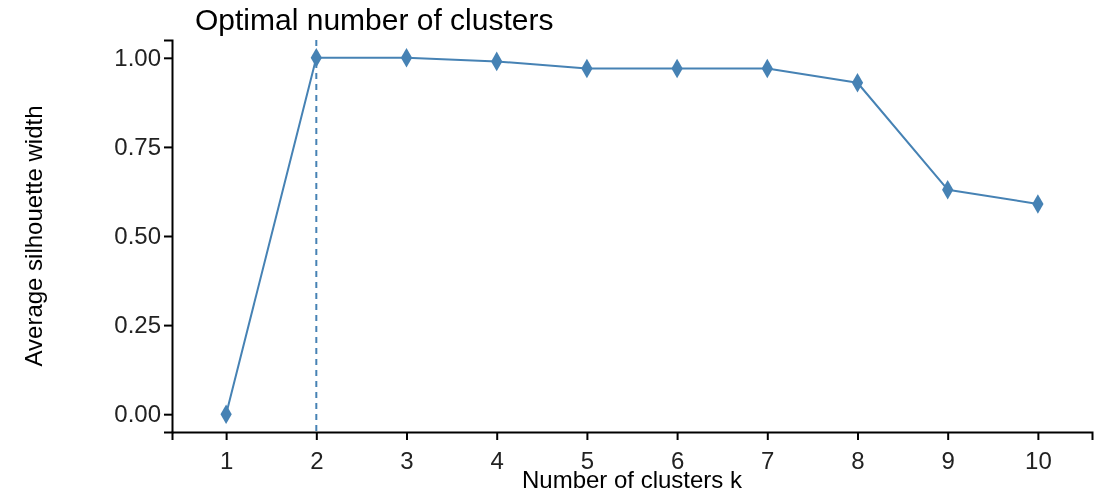  Describe the element at coordinates (137, 414) in the screenshot. I see `y-tick-label: 0.00` at that location.